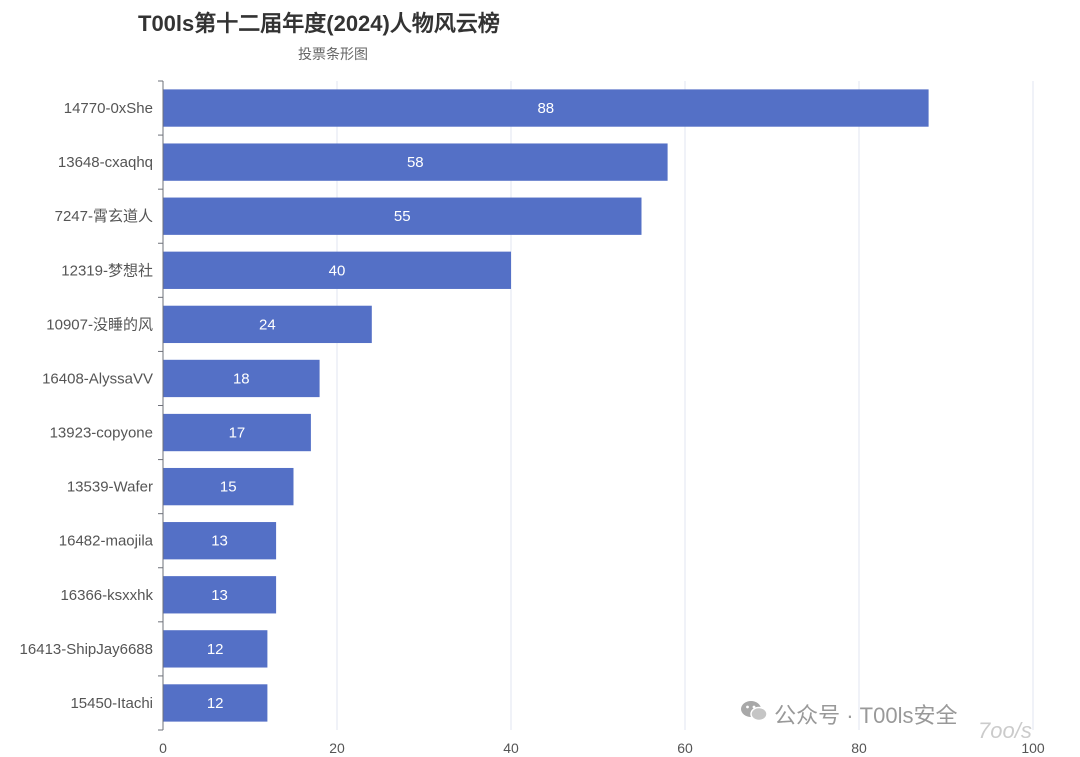  I want to click on bar-value-label: 15, so click(228, 487).